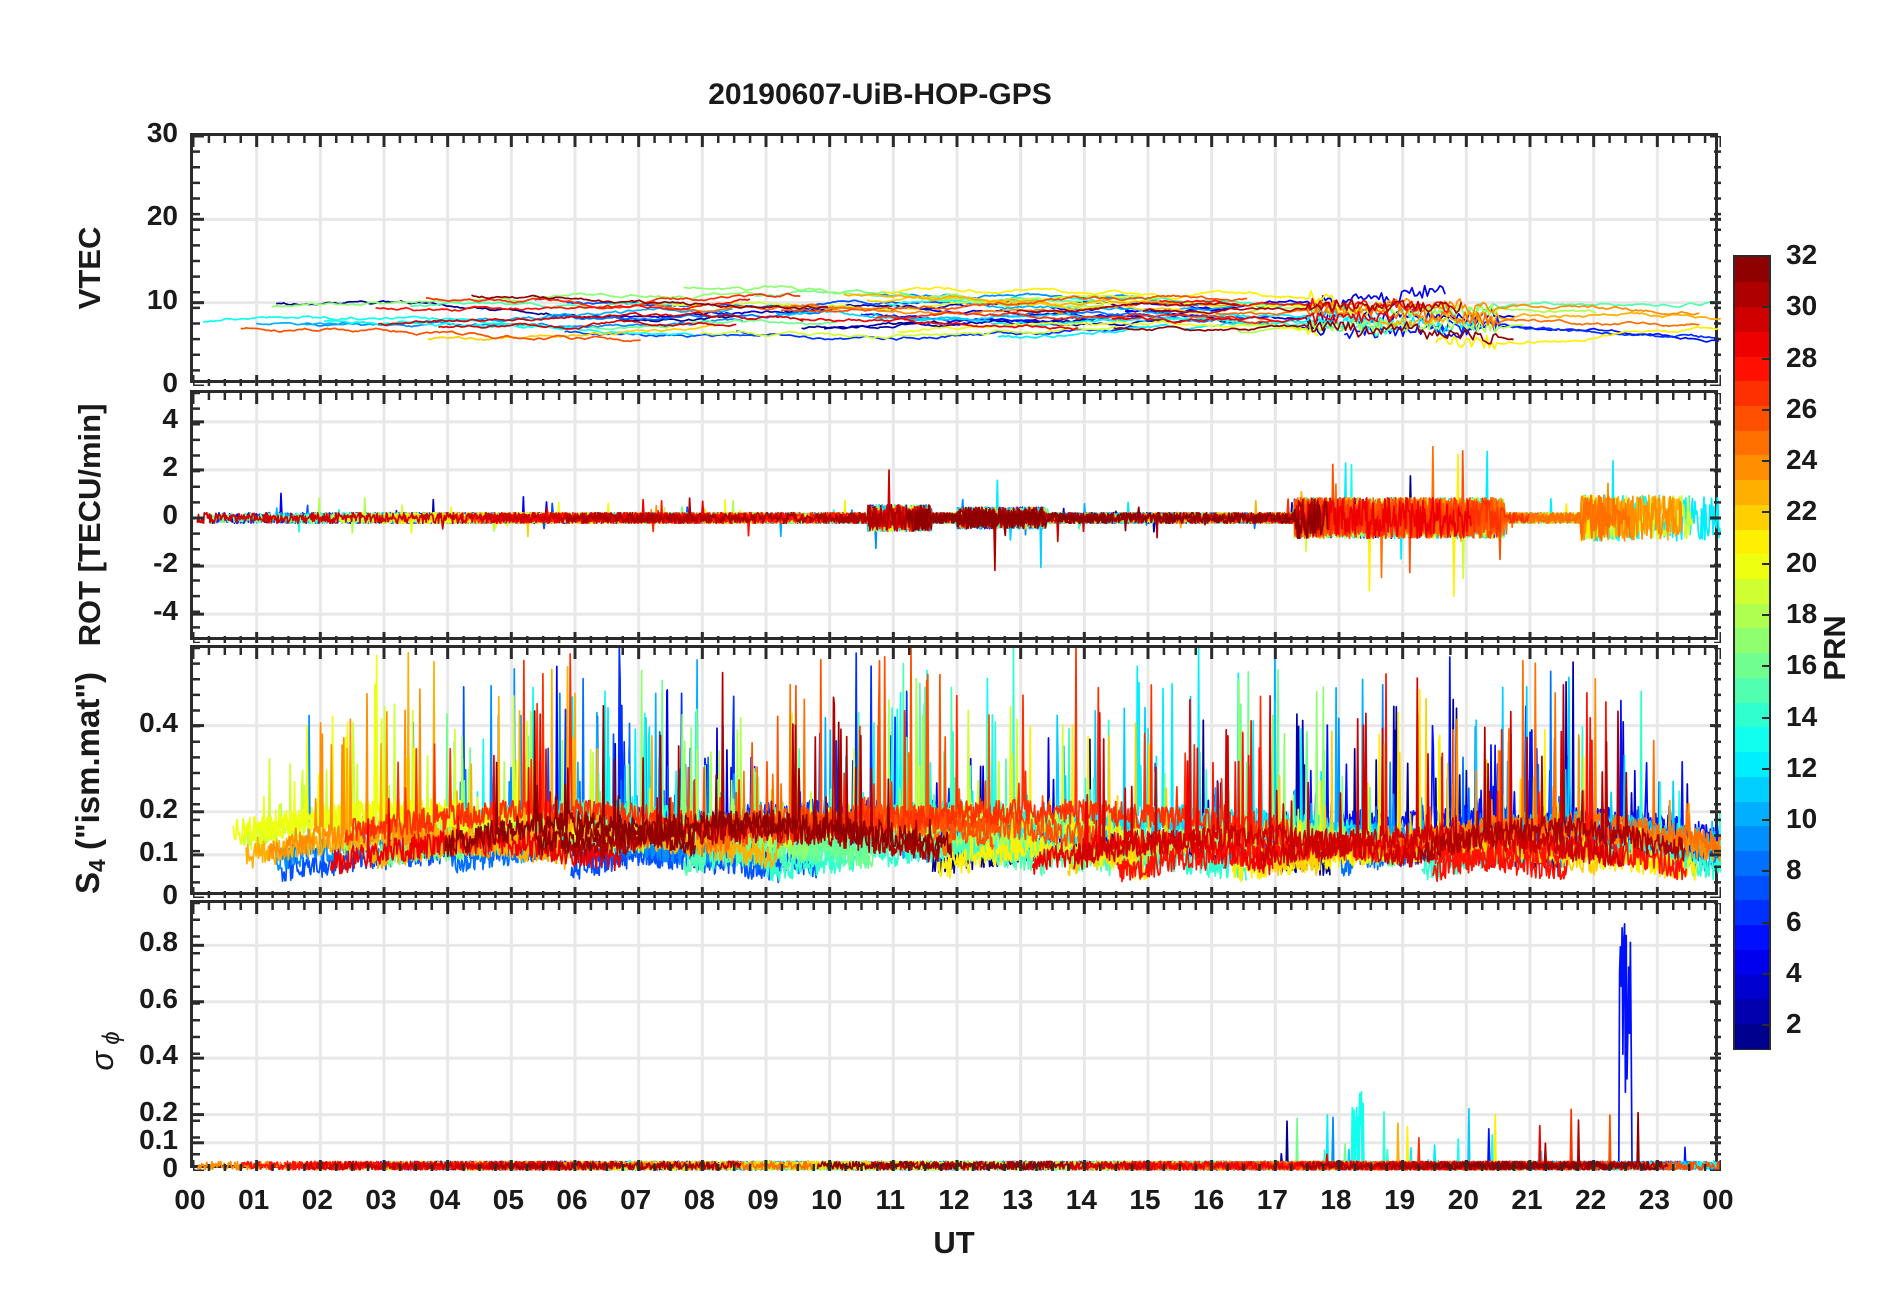  I want to click on colorbar-tick-label: 2, so click(1794, 1024).